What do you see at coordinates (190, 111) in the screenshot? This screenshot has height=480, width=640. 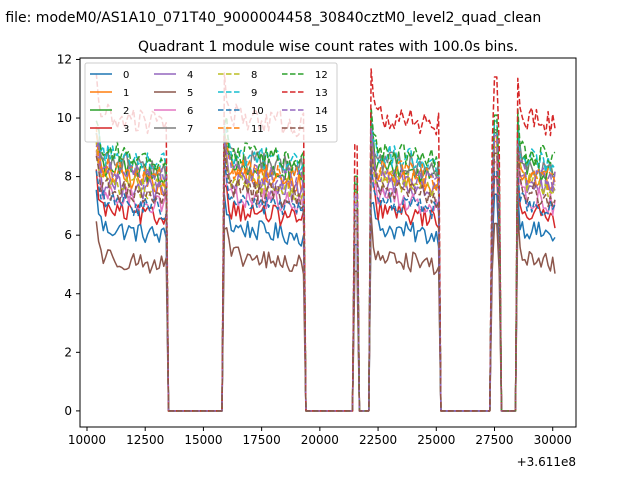 I see `legend-label-6: 6` at bounding box center [190, 111].